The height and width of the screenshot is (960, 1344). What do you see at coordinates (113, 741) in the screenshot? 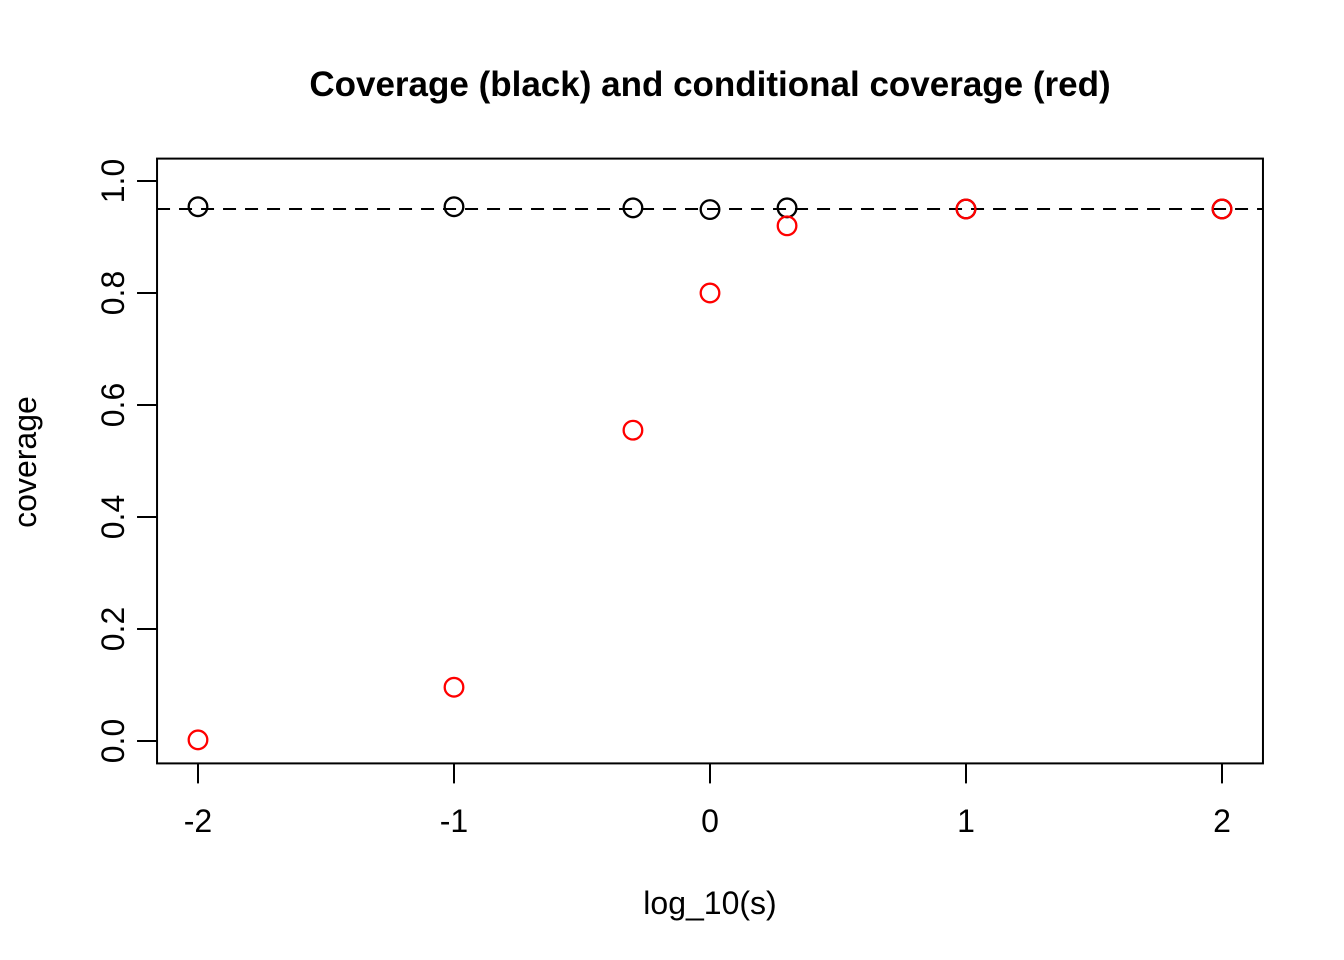
I see `y-tick-label: 0.0` at bounding box center [113, 741].